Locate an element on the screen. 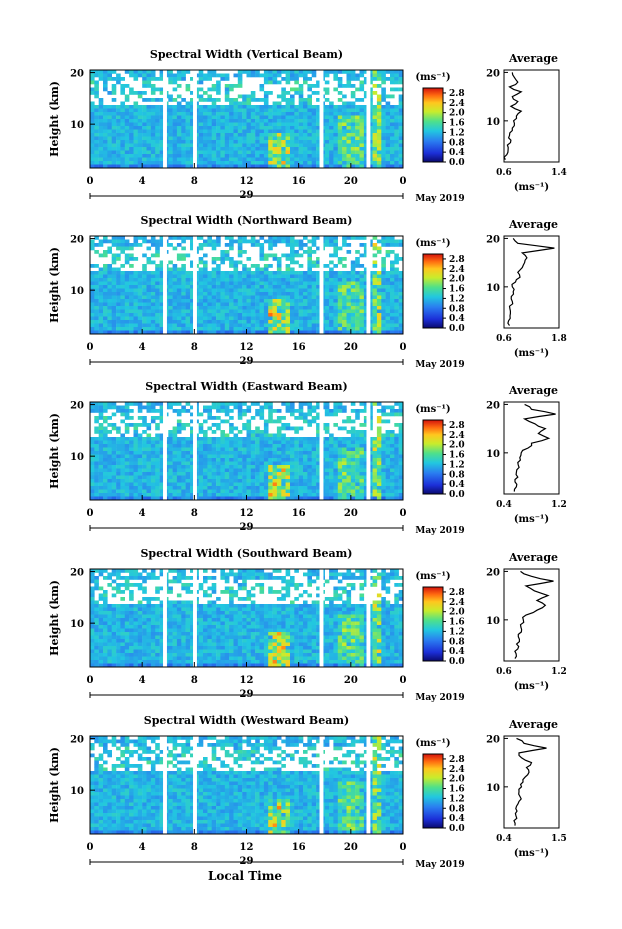 This screenshot has height=929, width=622. colorbar-tick-label: 0.4 is located at coordinates (457, 153).